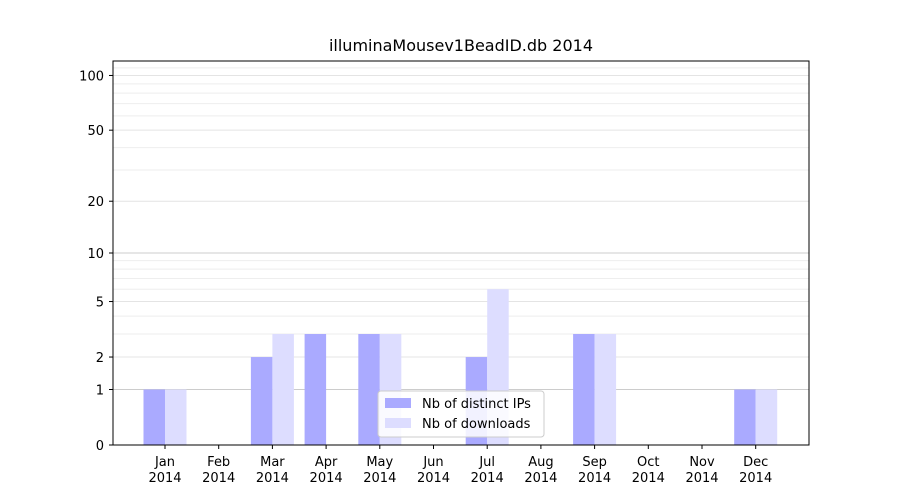 This screenshot has width=900, height=504. What do you see at coordinates (701, 470) in the screenshot?
I see `x-tick-label: Nov 2014` at bounding box center [701, 470].